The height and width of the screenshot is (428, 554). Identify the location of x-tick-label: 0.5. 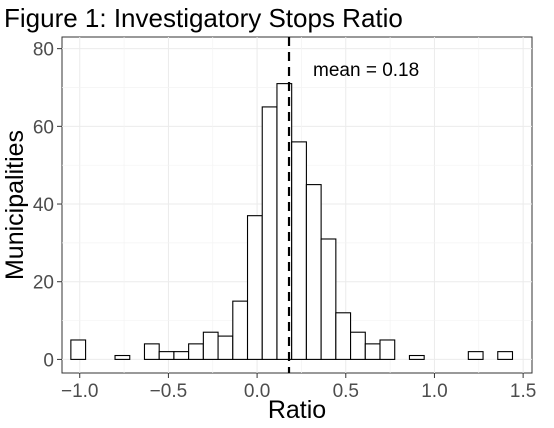
(346, 391).